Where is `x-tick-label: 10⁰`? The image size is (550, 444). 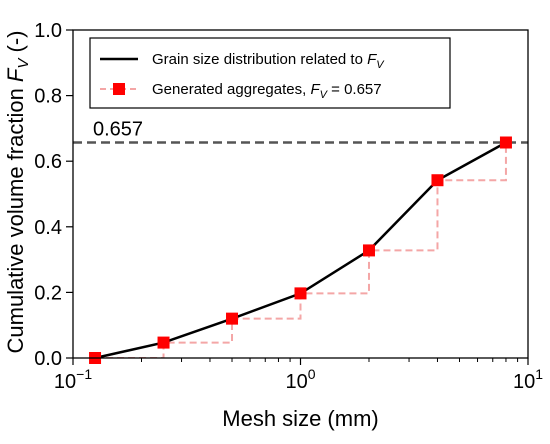
x-tick-label: 10⁰ is located at coordinates (300, 379).